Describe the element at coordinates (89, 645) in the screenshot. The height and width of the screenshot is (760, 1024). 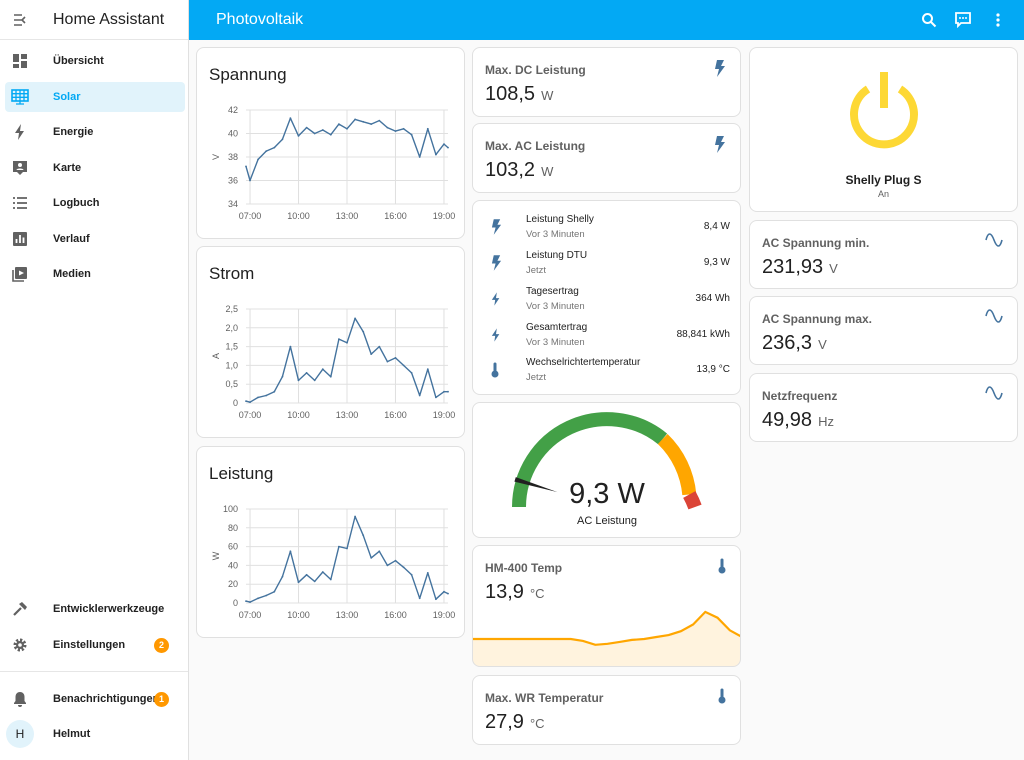
I see `sidebar-item-label: Einstellungen` at that location.